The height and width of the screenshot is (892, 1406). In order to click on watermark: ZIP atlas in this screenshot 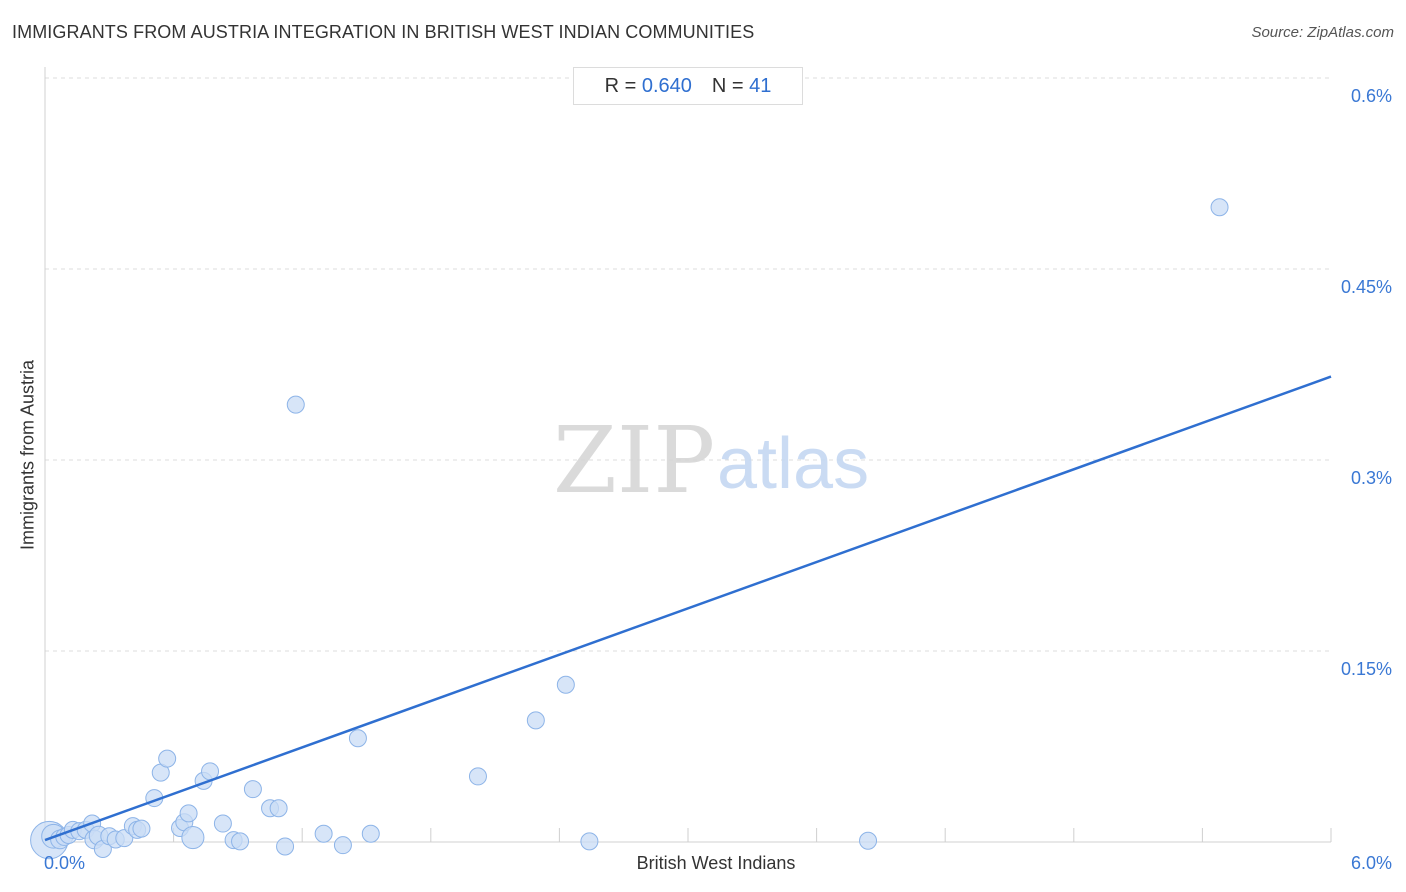, I will do `click(711, 460)`.